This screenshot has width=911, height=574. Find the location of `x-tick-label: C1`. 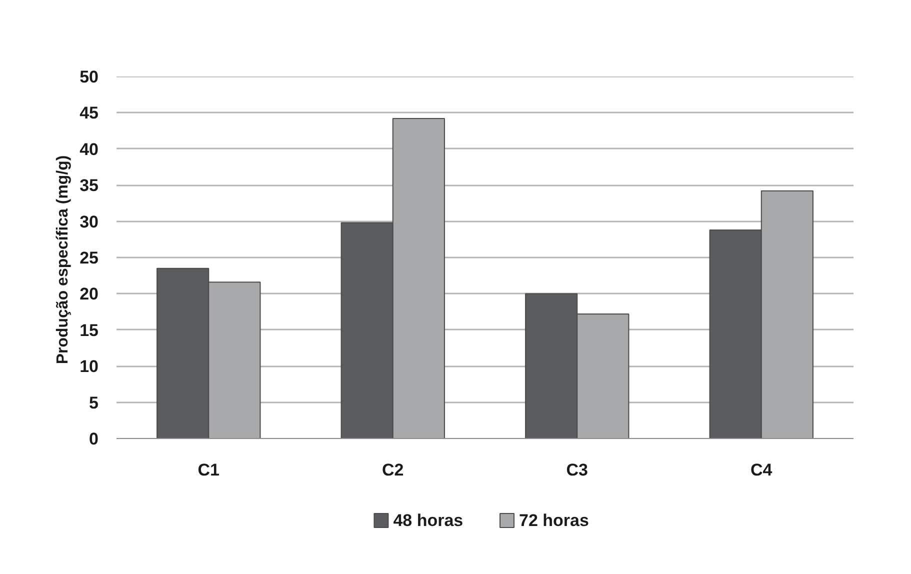

x-tick-label: C1 is located at coordinates (209, 470).